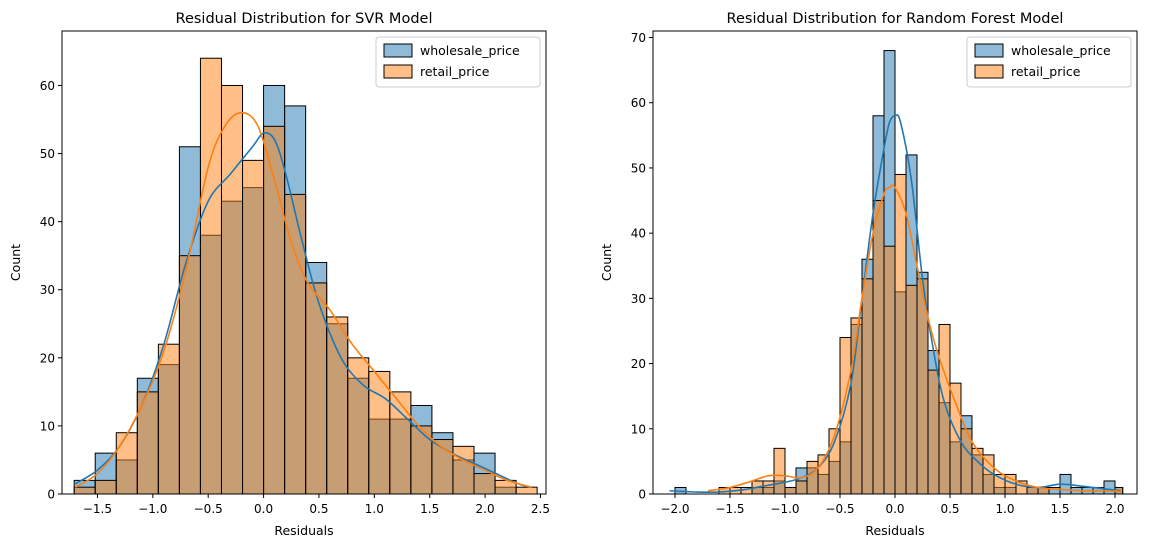  I want to click on svr-xtick-label-2: −0.5, so click(208, 509).